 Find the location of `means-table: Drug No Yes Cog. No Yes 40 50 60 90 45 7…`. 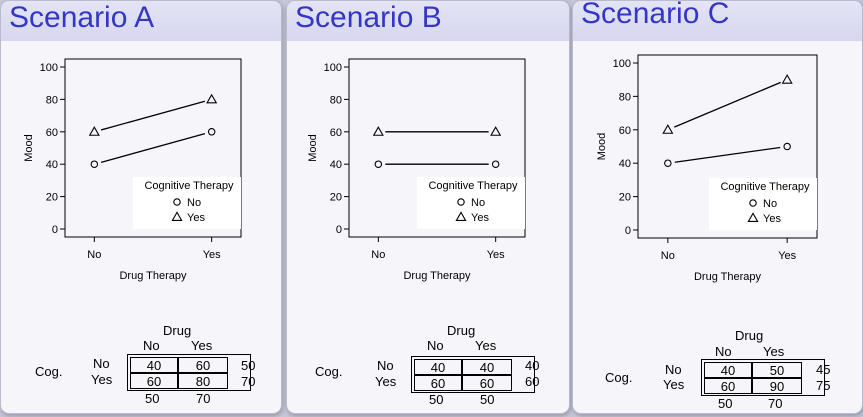

means-table: Drug No Yes Cog. No Yes 40 50 60 90 45 7… is located at coordinates (728, 369).